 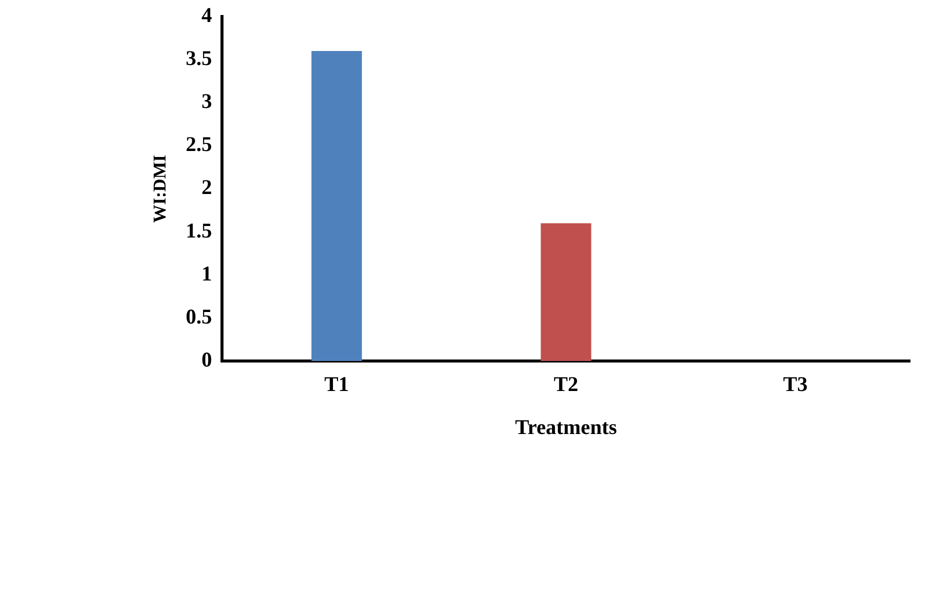 What do you see at coordinates (199, 58) in the screenshot?
I see `y-tick-label: 3.5` at bounding box center [199, 58].